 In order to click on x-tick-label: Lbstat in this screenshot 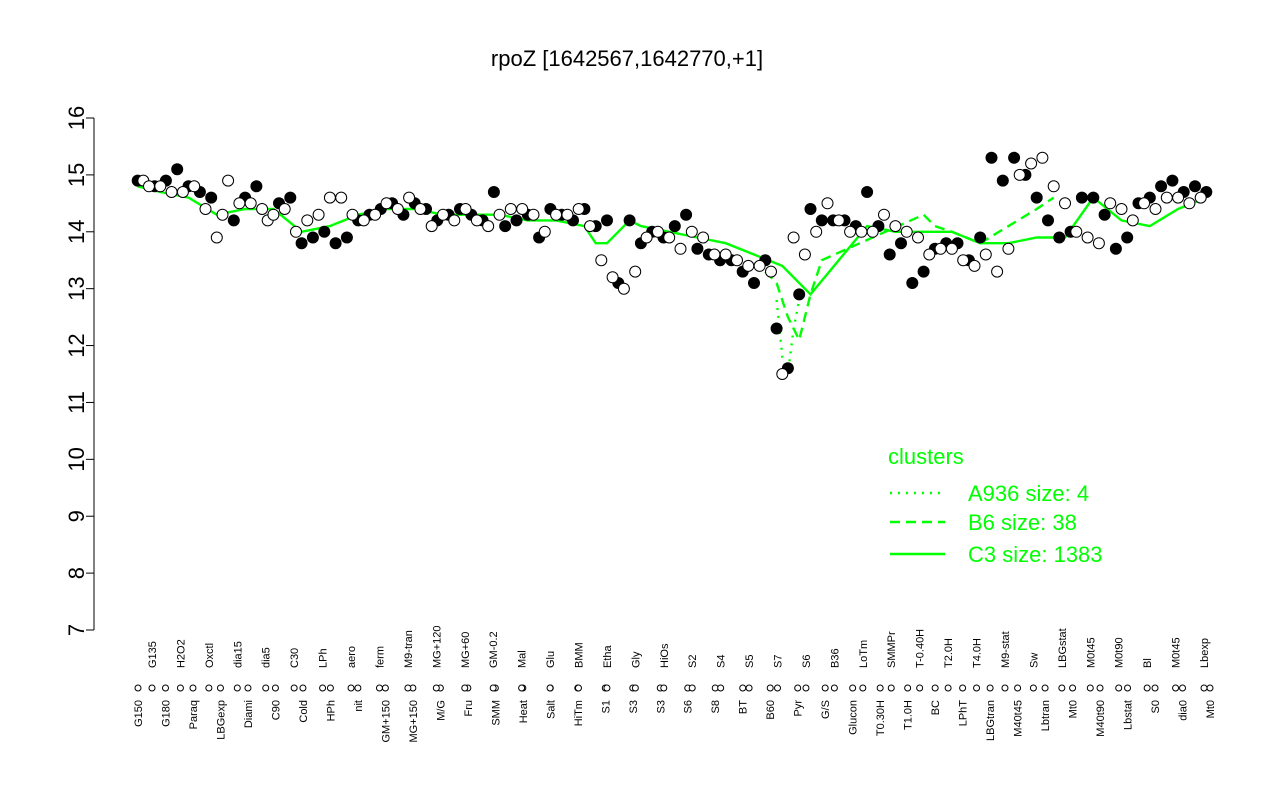, I will do `click(1129, 715)`.